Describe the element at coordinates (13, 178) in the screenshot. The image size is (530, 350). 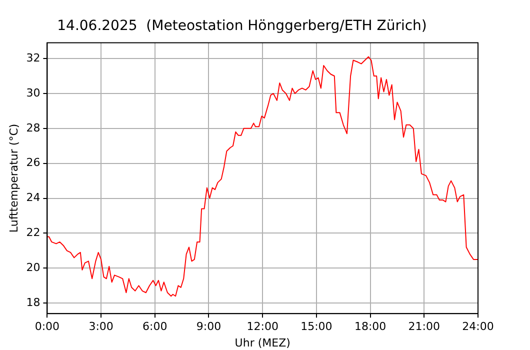
I see `y-axis-title: Lufttemperatur (°C)` at that location.